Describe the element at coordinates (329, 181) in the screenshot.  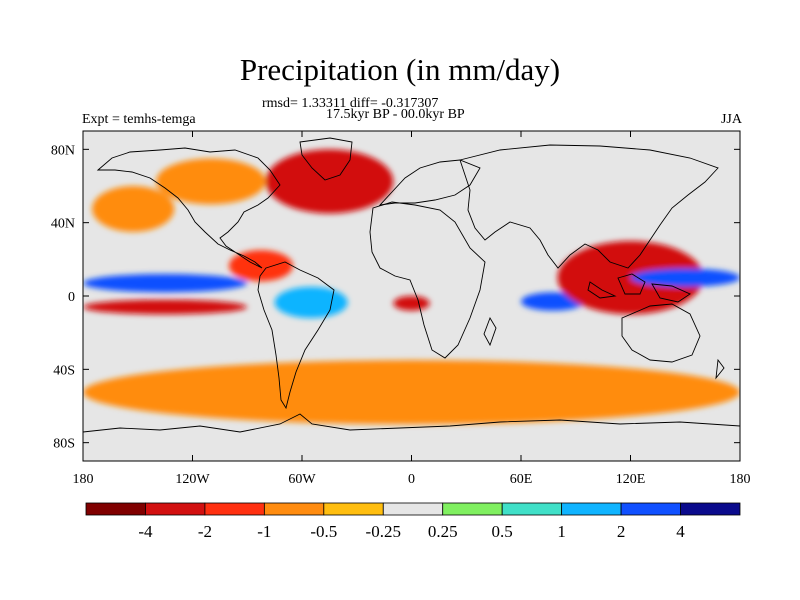
I see `region-north-atlantic-greenland` at that location.